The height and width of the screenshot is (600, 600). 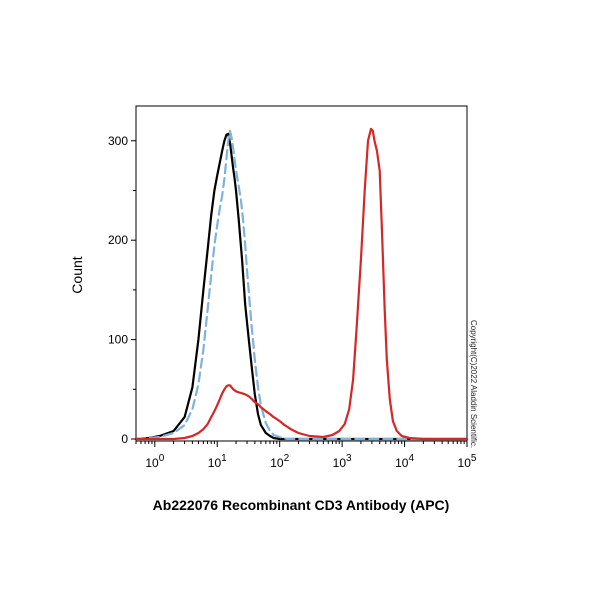 What do you see at coordinates (301, 505) in the screenshot?
I see `x-axis-title: Ab222076 Recombinant CD3 Antibody (APC)` at bounding box center [301, 505].